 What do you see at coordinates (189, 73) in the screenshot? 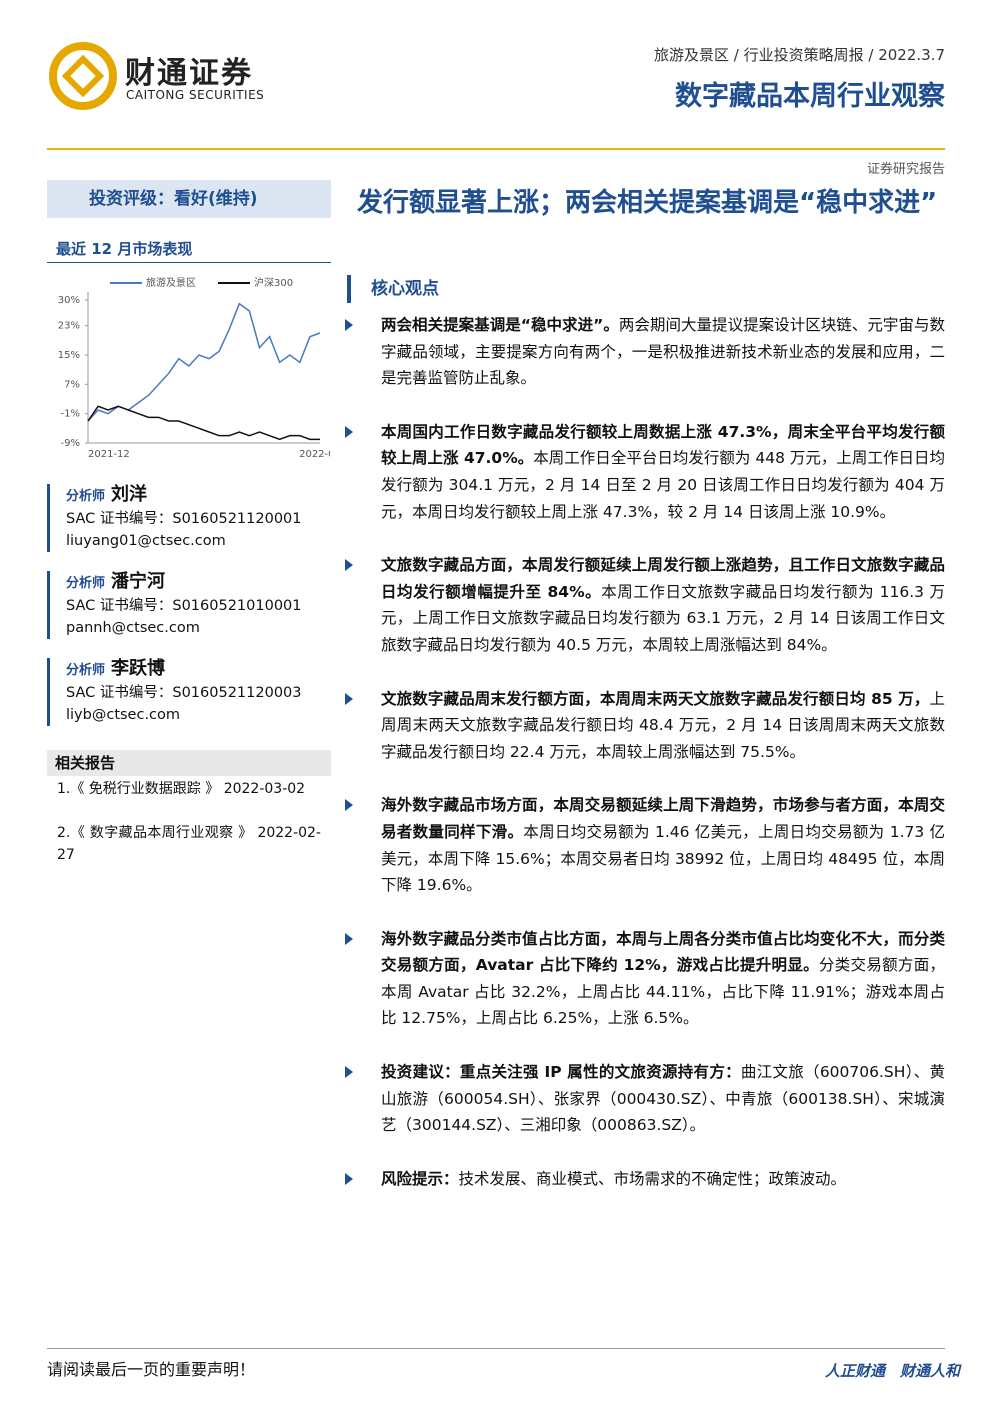
I see `logo-text: 财通证券` at bounding box center [189, 73].